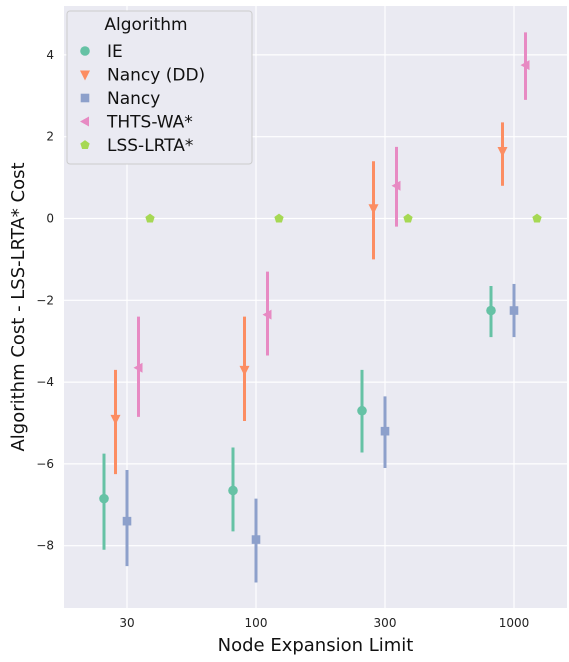 The image size is (569, 662). I want to click on y-tick-label: 4, so click(50, 55).